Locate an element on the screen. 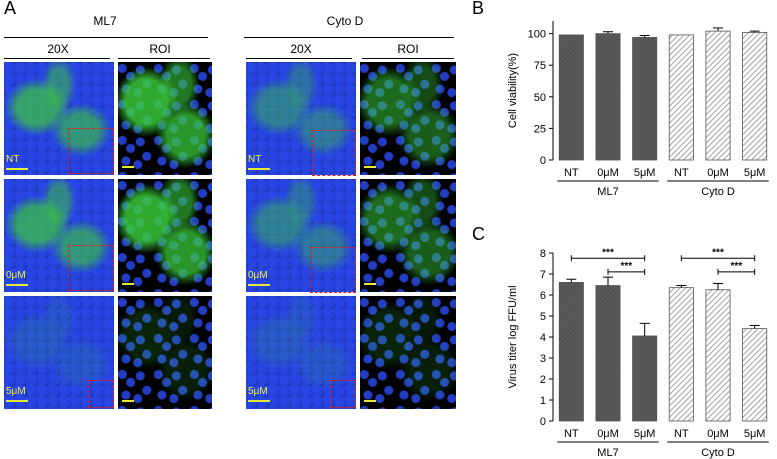  image-cytod-20x-5um is located at coordinates (301, 352).